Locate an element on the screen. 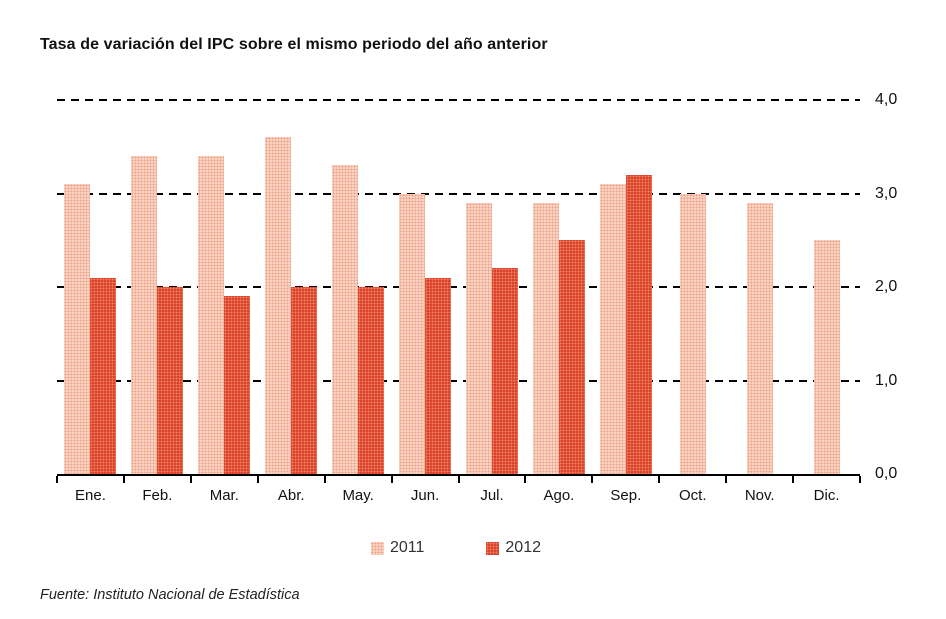  bar-2011-may is located at coordinates (345, 319).